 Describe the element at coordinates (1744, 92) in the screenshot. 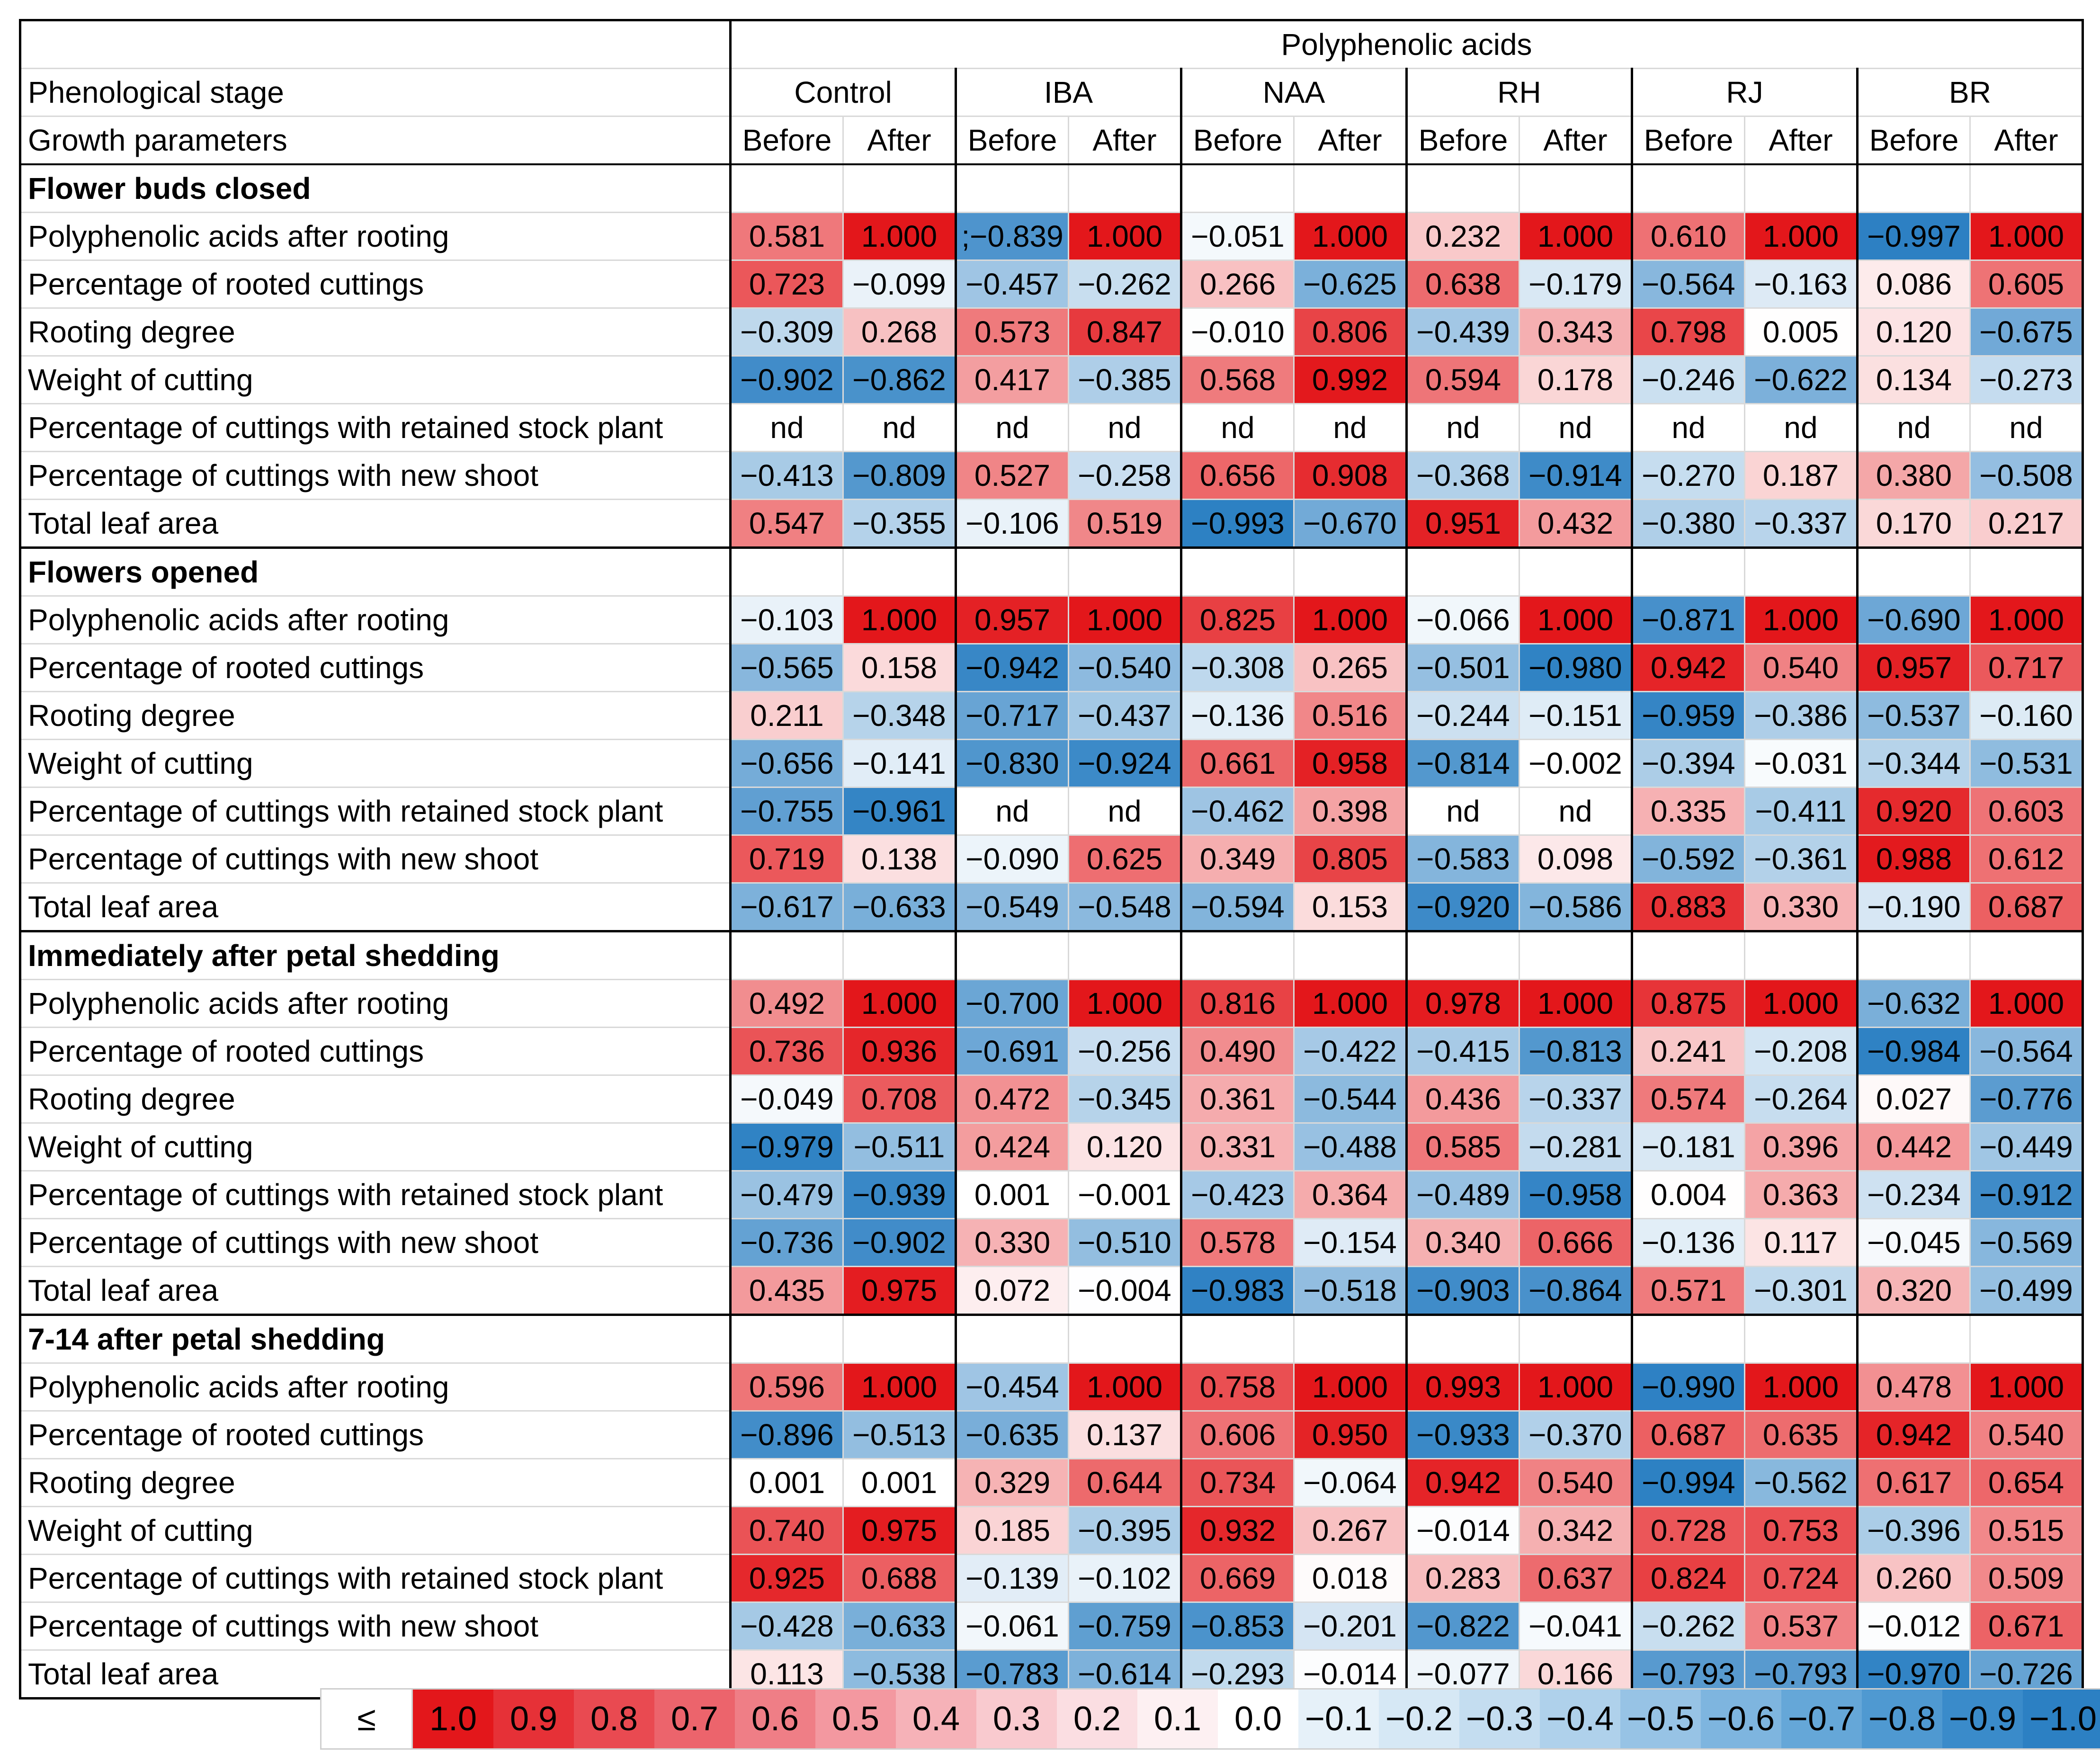

I see `group-header: RJ` at that location.